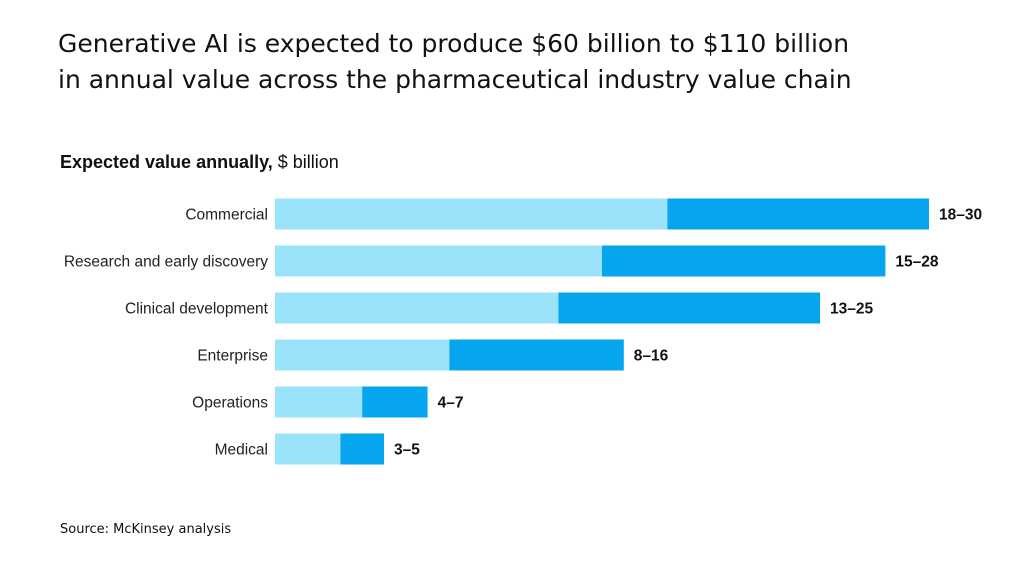 This screenshot has height=580, width=1024. Describe the element at coordinates (362, 449) in the screenshot. I see `bar-high-medical` at that location.